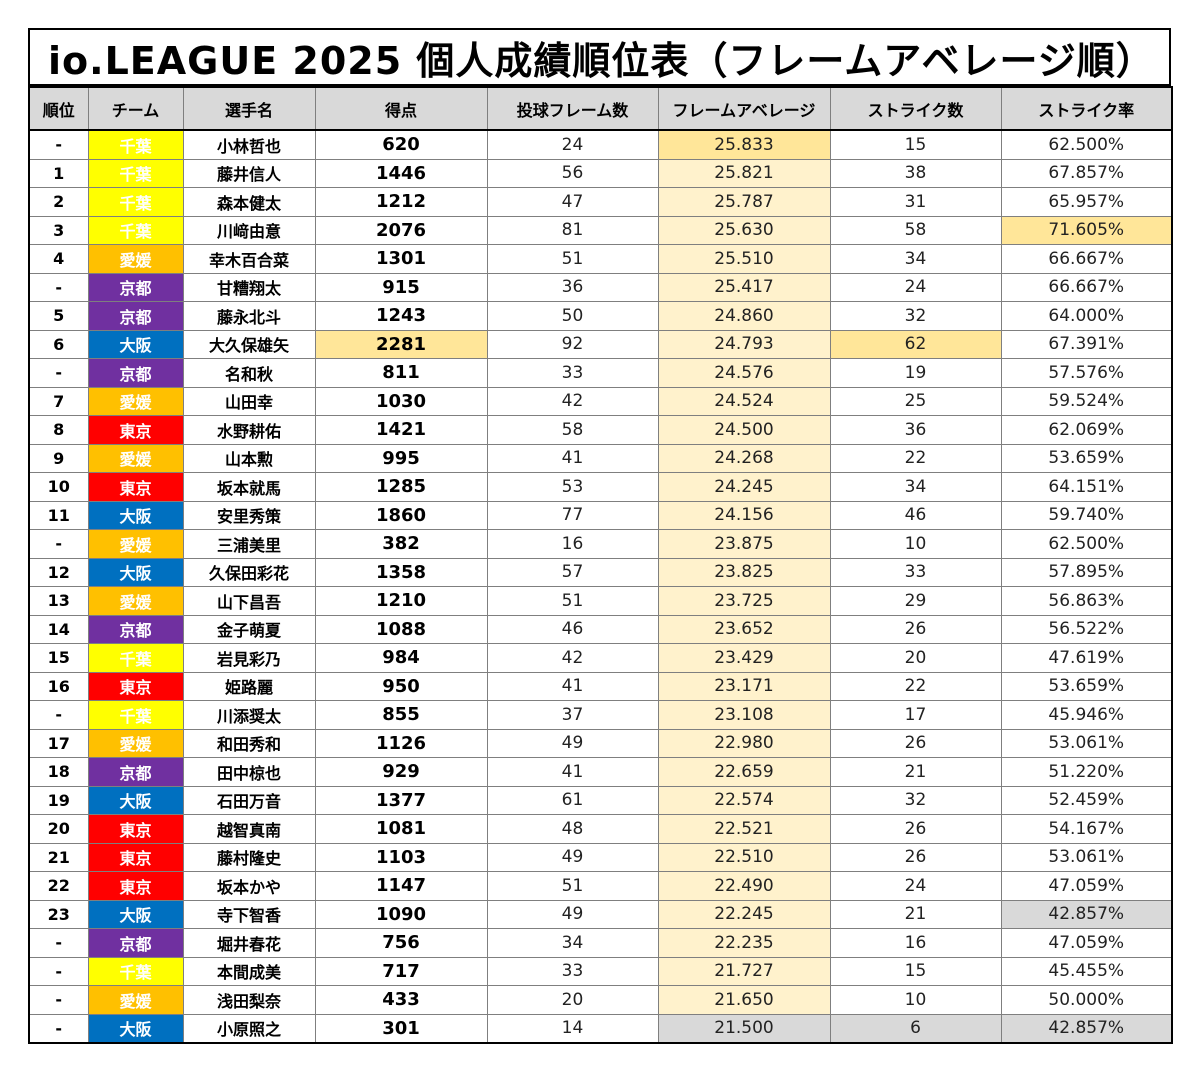  Describe the element at coordinates (572, 316) in the screenshot. I see `frames-cell: 50` at that location.